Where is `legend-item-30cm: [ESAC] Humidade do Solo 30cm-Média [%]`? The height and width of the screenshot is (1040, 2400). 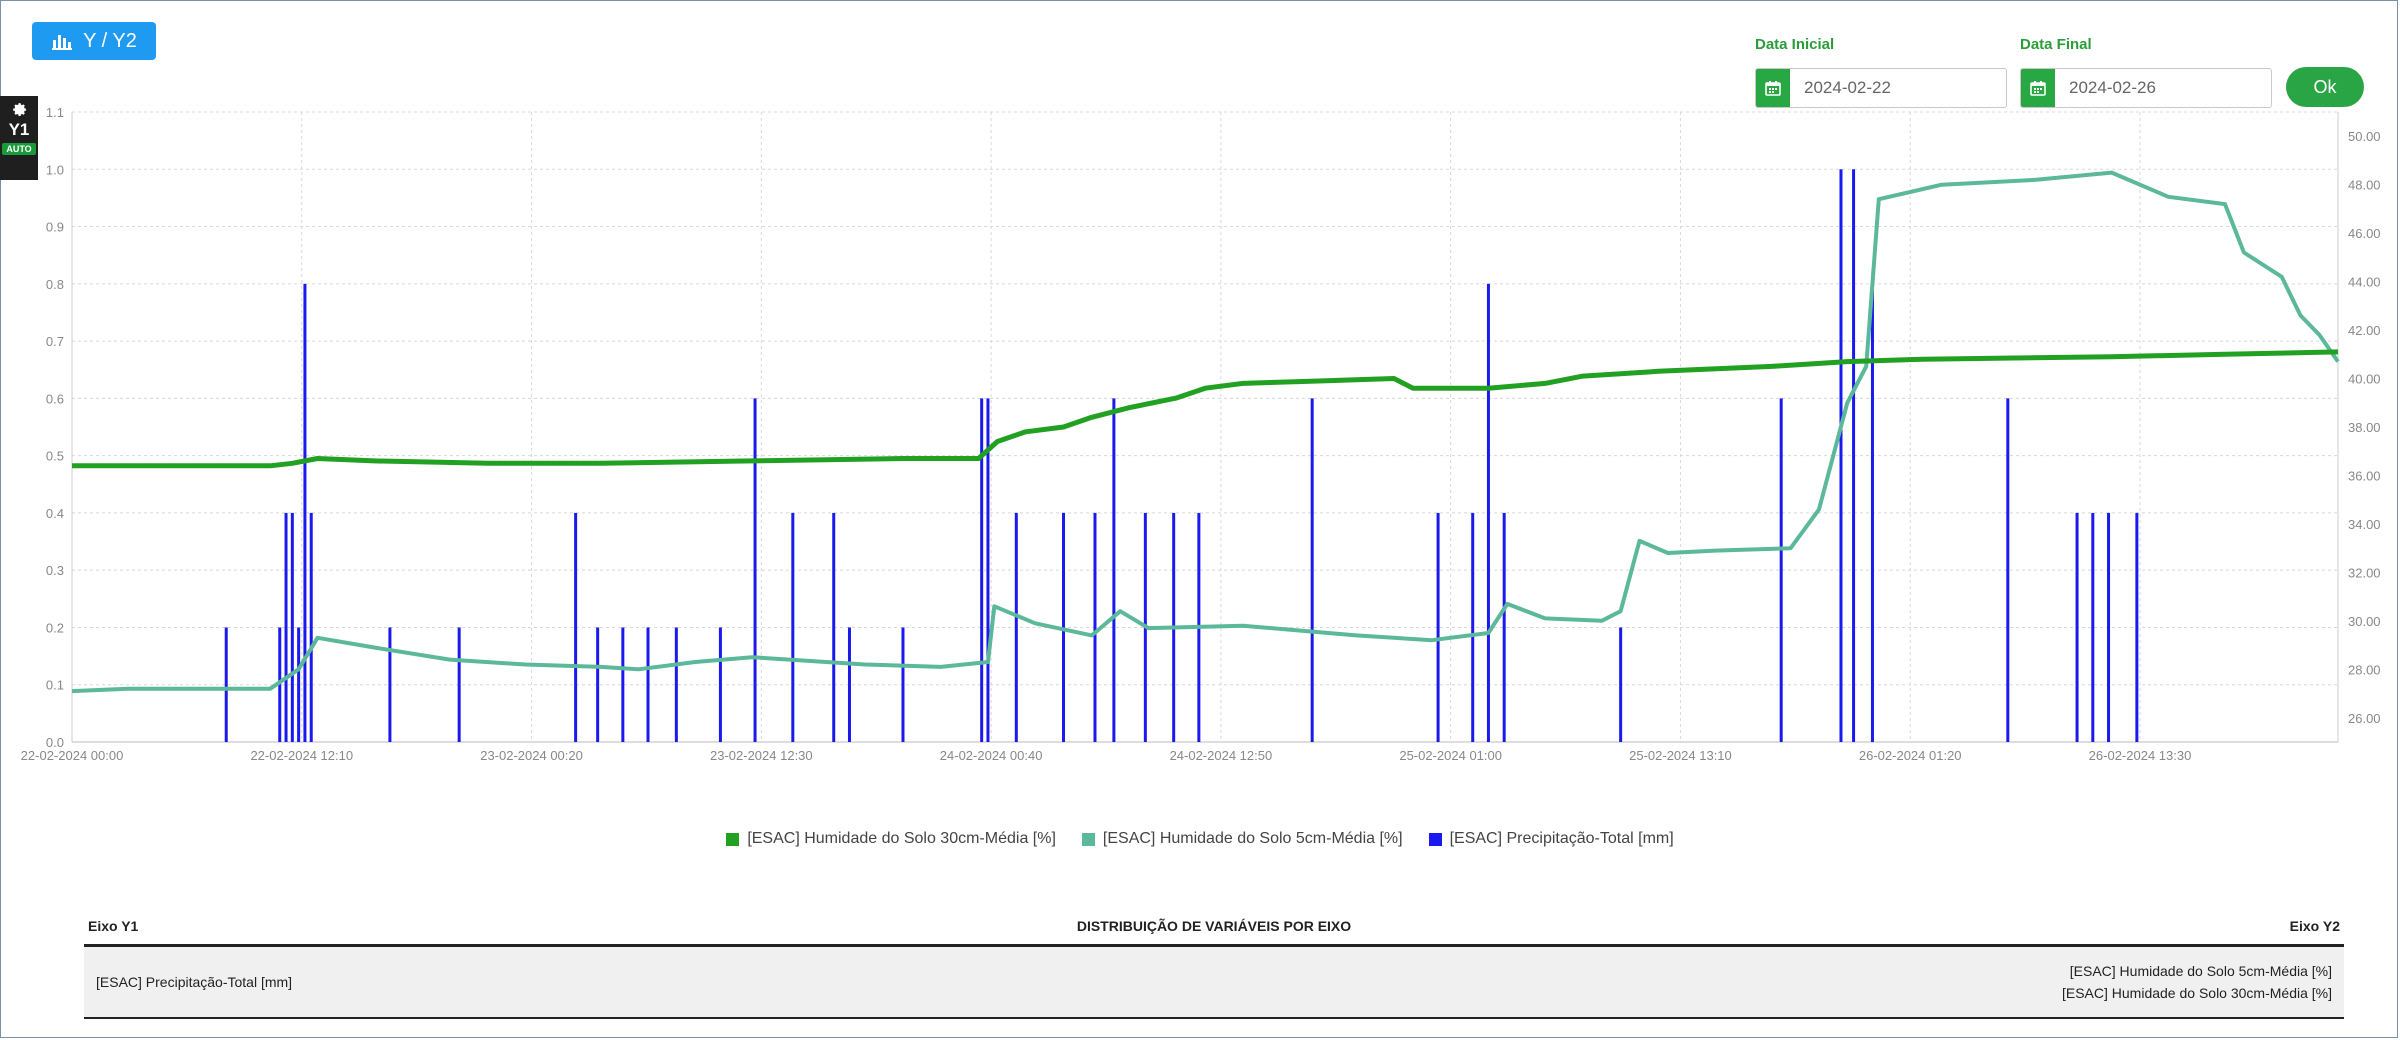
legend-item-30cm: [ESAC] Humidade do Solo 30cm-Média [%] is located at coordinates (891, 839).